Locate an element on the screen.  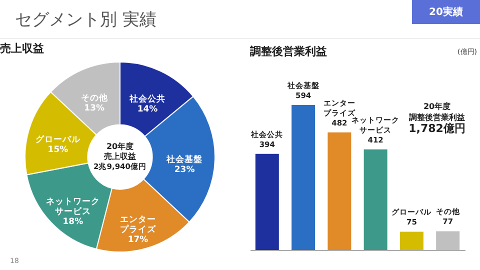
slice-label: その他 is located at coordinates (94, 98).